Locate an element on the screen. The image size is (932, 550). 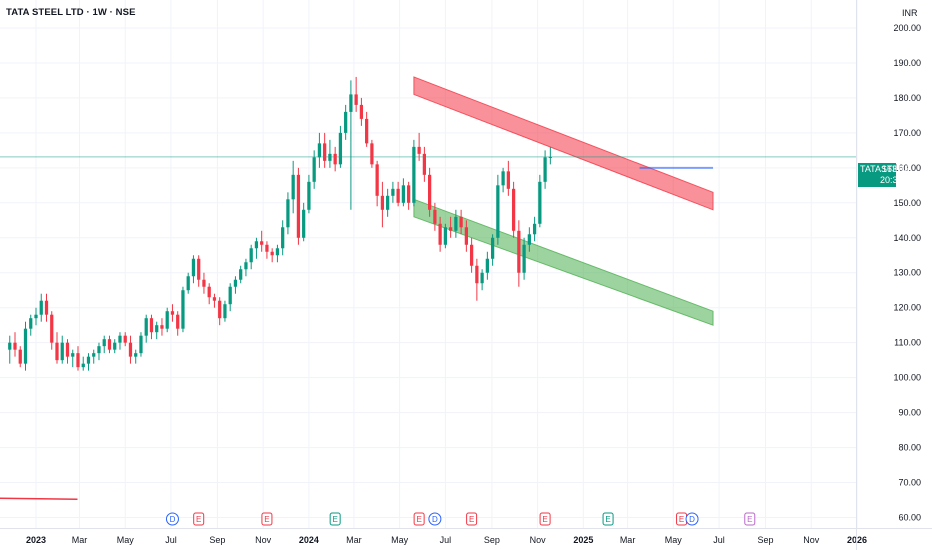
x-tick-label: Jul is located at coordinates (171, 540).